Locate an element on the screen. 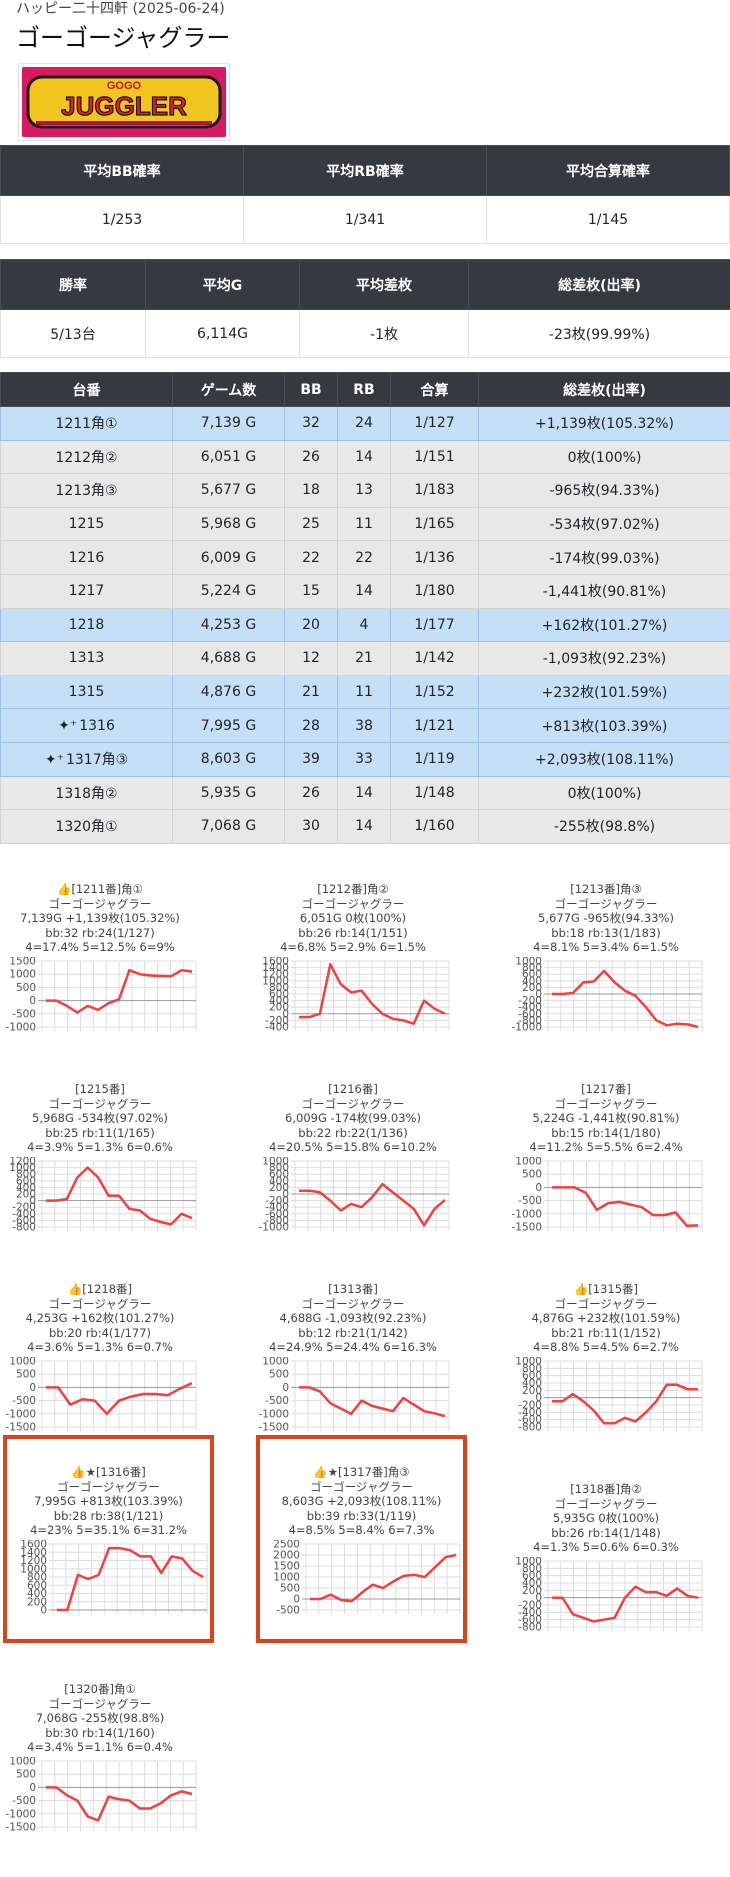 The width and height of the screenshot is (730, 1877). table-row: 1217 5,224 G 15 14 1/180 -1,441枚(90.81%) is located at coordinates (365, 591).